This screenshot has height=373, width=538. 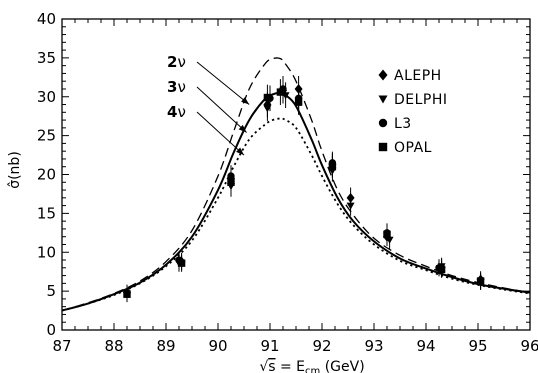 What do you see at coordinates (51, 330) in the screenshot?
I see `y-tick-label: 0` at bounding box center [51, 330].